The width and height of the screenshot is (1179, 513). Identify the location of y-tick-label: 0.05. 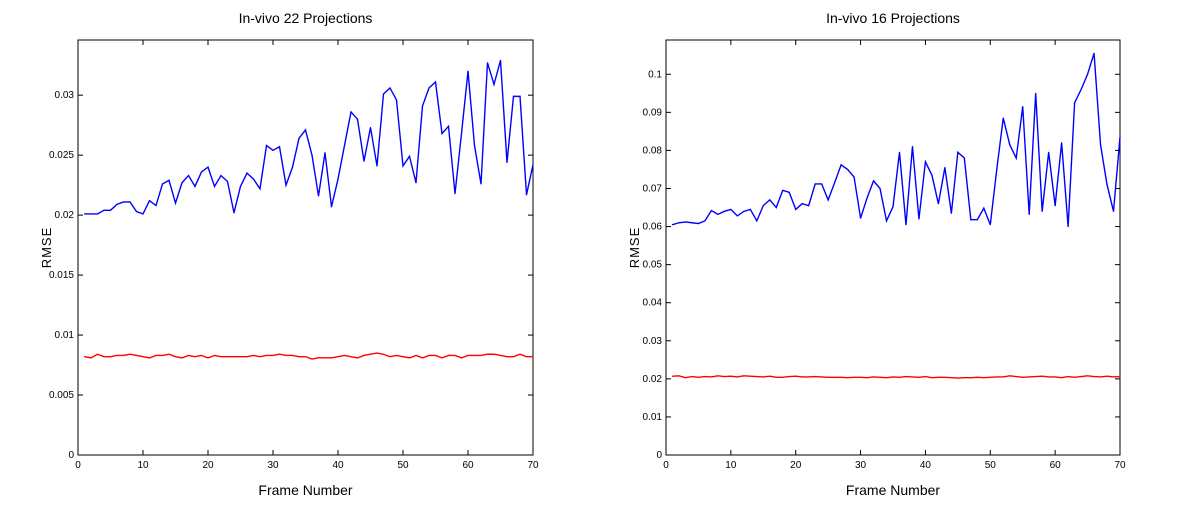
(653, 265).